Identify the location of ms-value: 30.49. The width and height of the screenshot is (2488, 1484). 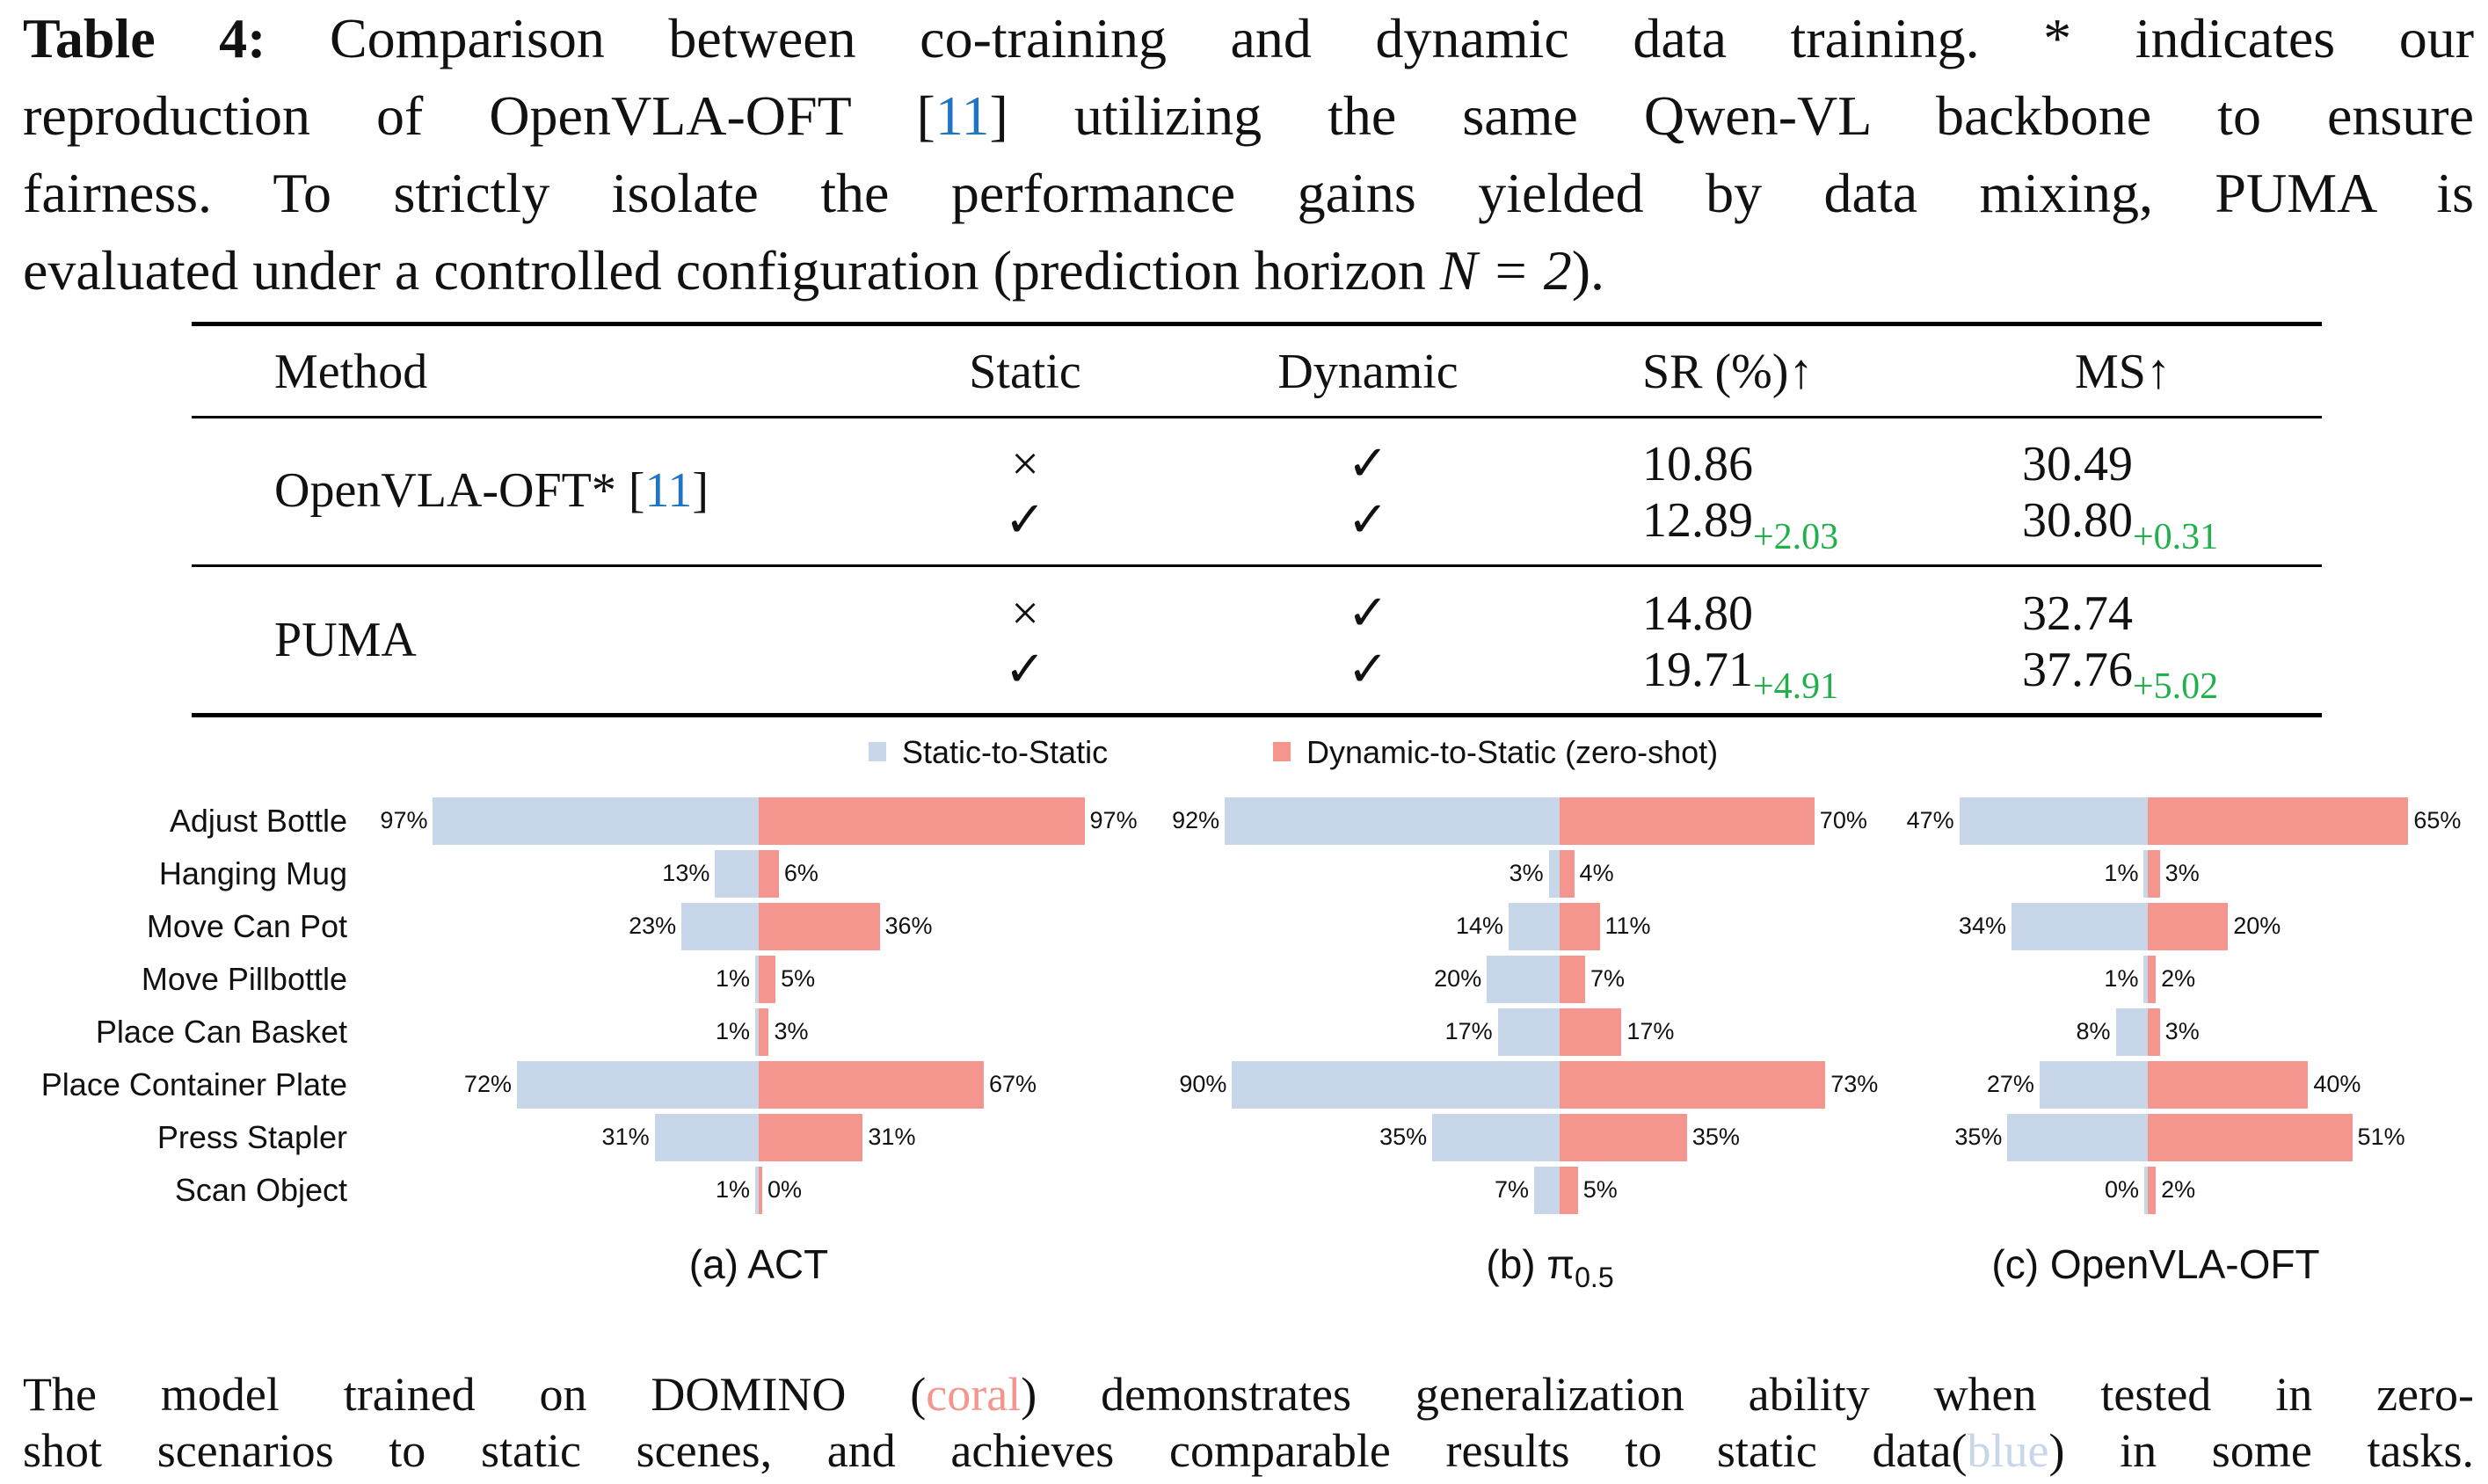
(2077, 466).